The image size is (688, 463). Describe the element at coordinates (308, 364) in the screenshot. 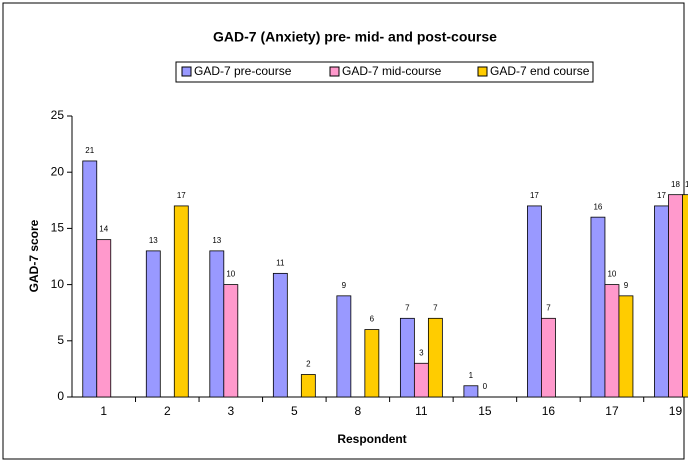

I see `value-label: 2` at that location.